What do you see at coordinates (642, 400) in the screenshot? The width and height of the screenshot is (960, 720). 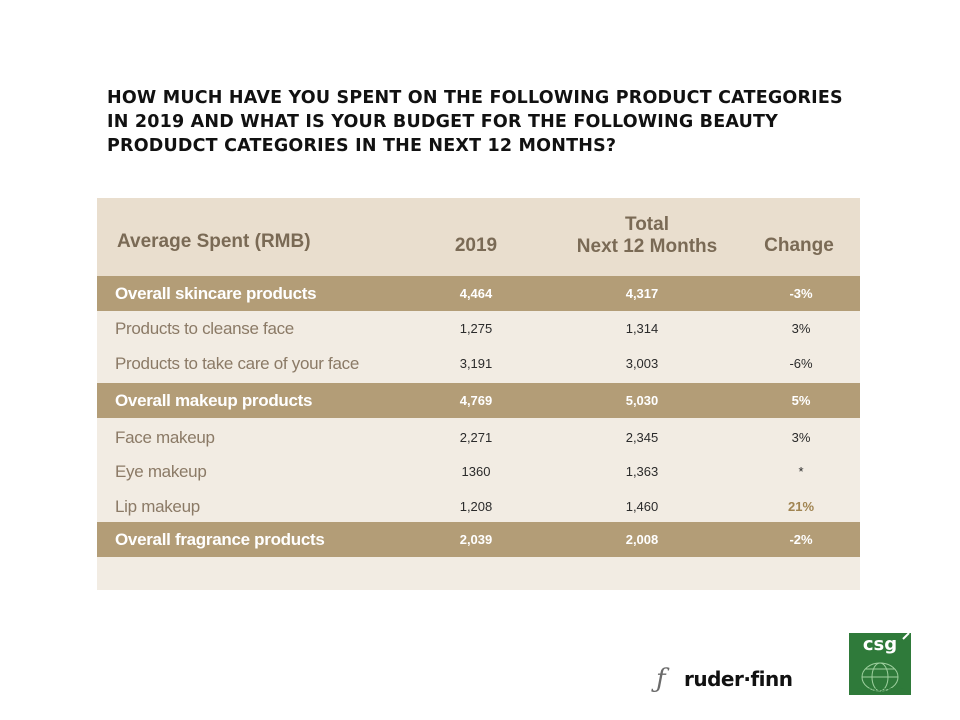 I see `row-next12-value: 5,030` at bounding box center [642, 400].